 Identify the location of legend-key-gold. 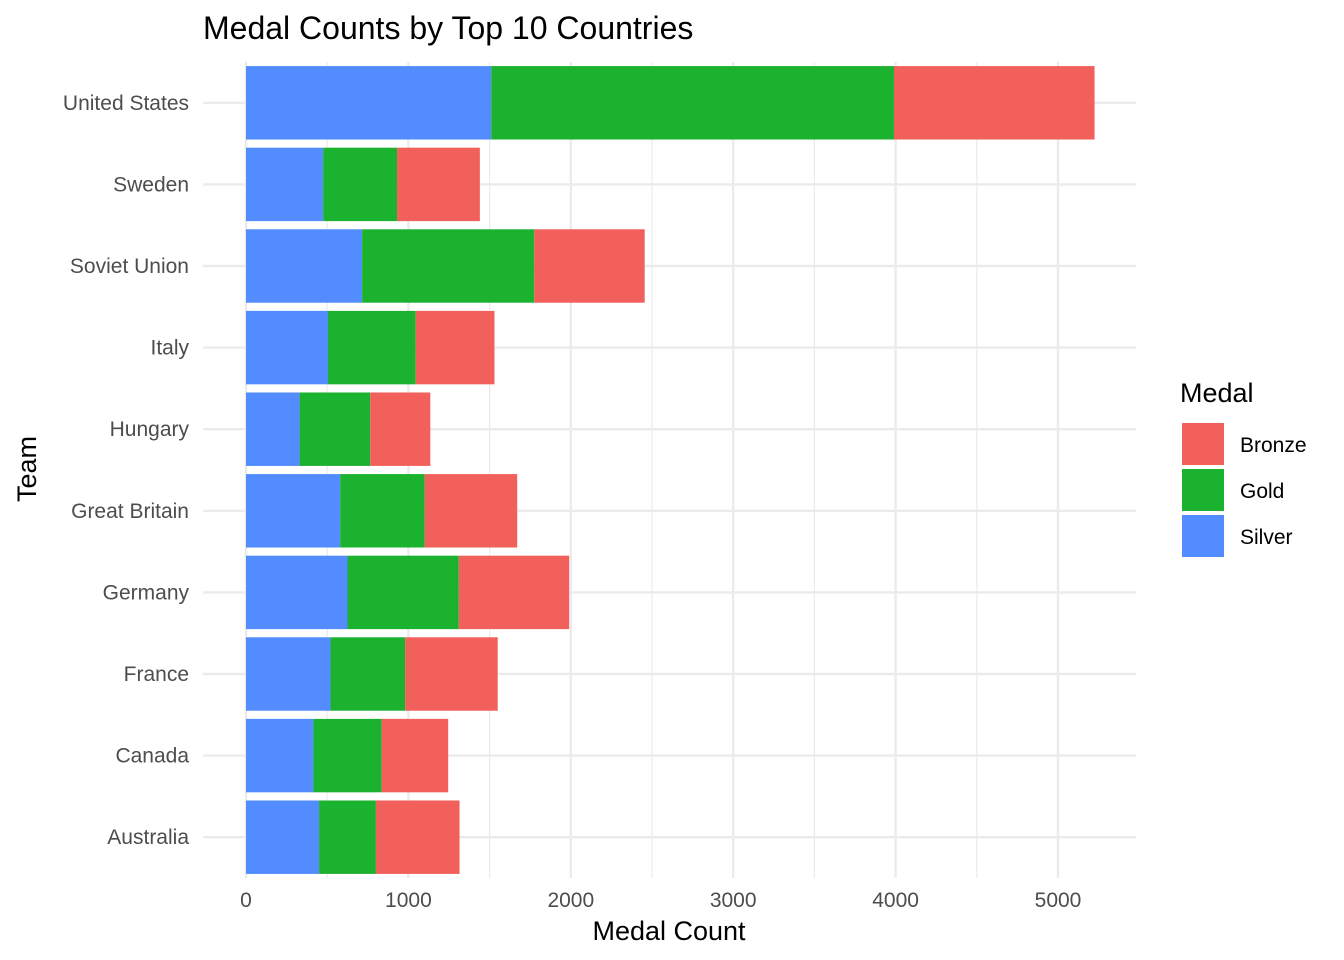
(1203, 490).